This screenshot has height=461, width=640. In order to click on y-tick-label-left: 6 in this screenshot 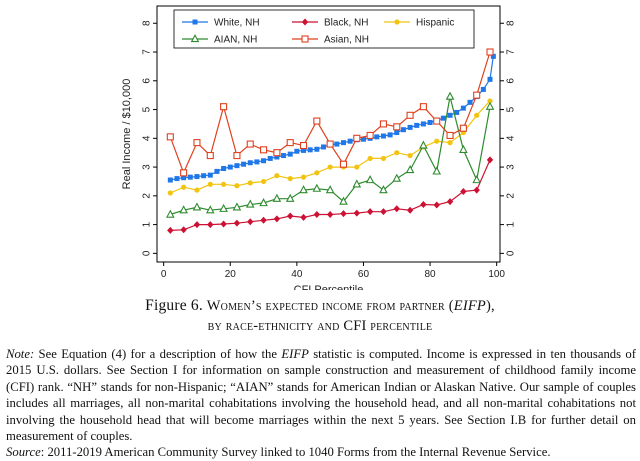, I will do `click(147, 81)`.